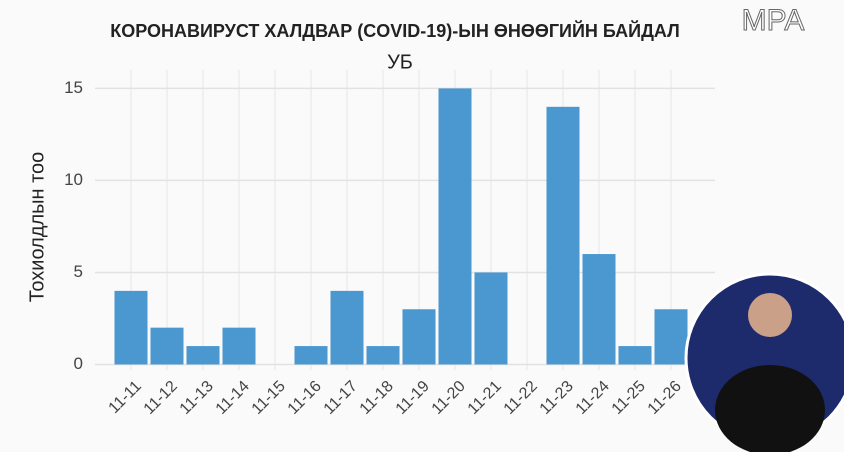 Image resolution: width=844 pixels, height=457 pixels. Describe the element at coordinates (73, 179) in the screenshot. I see `y-tick-label: 10` at that location.